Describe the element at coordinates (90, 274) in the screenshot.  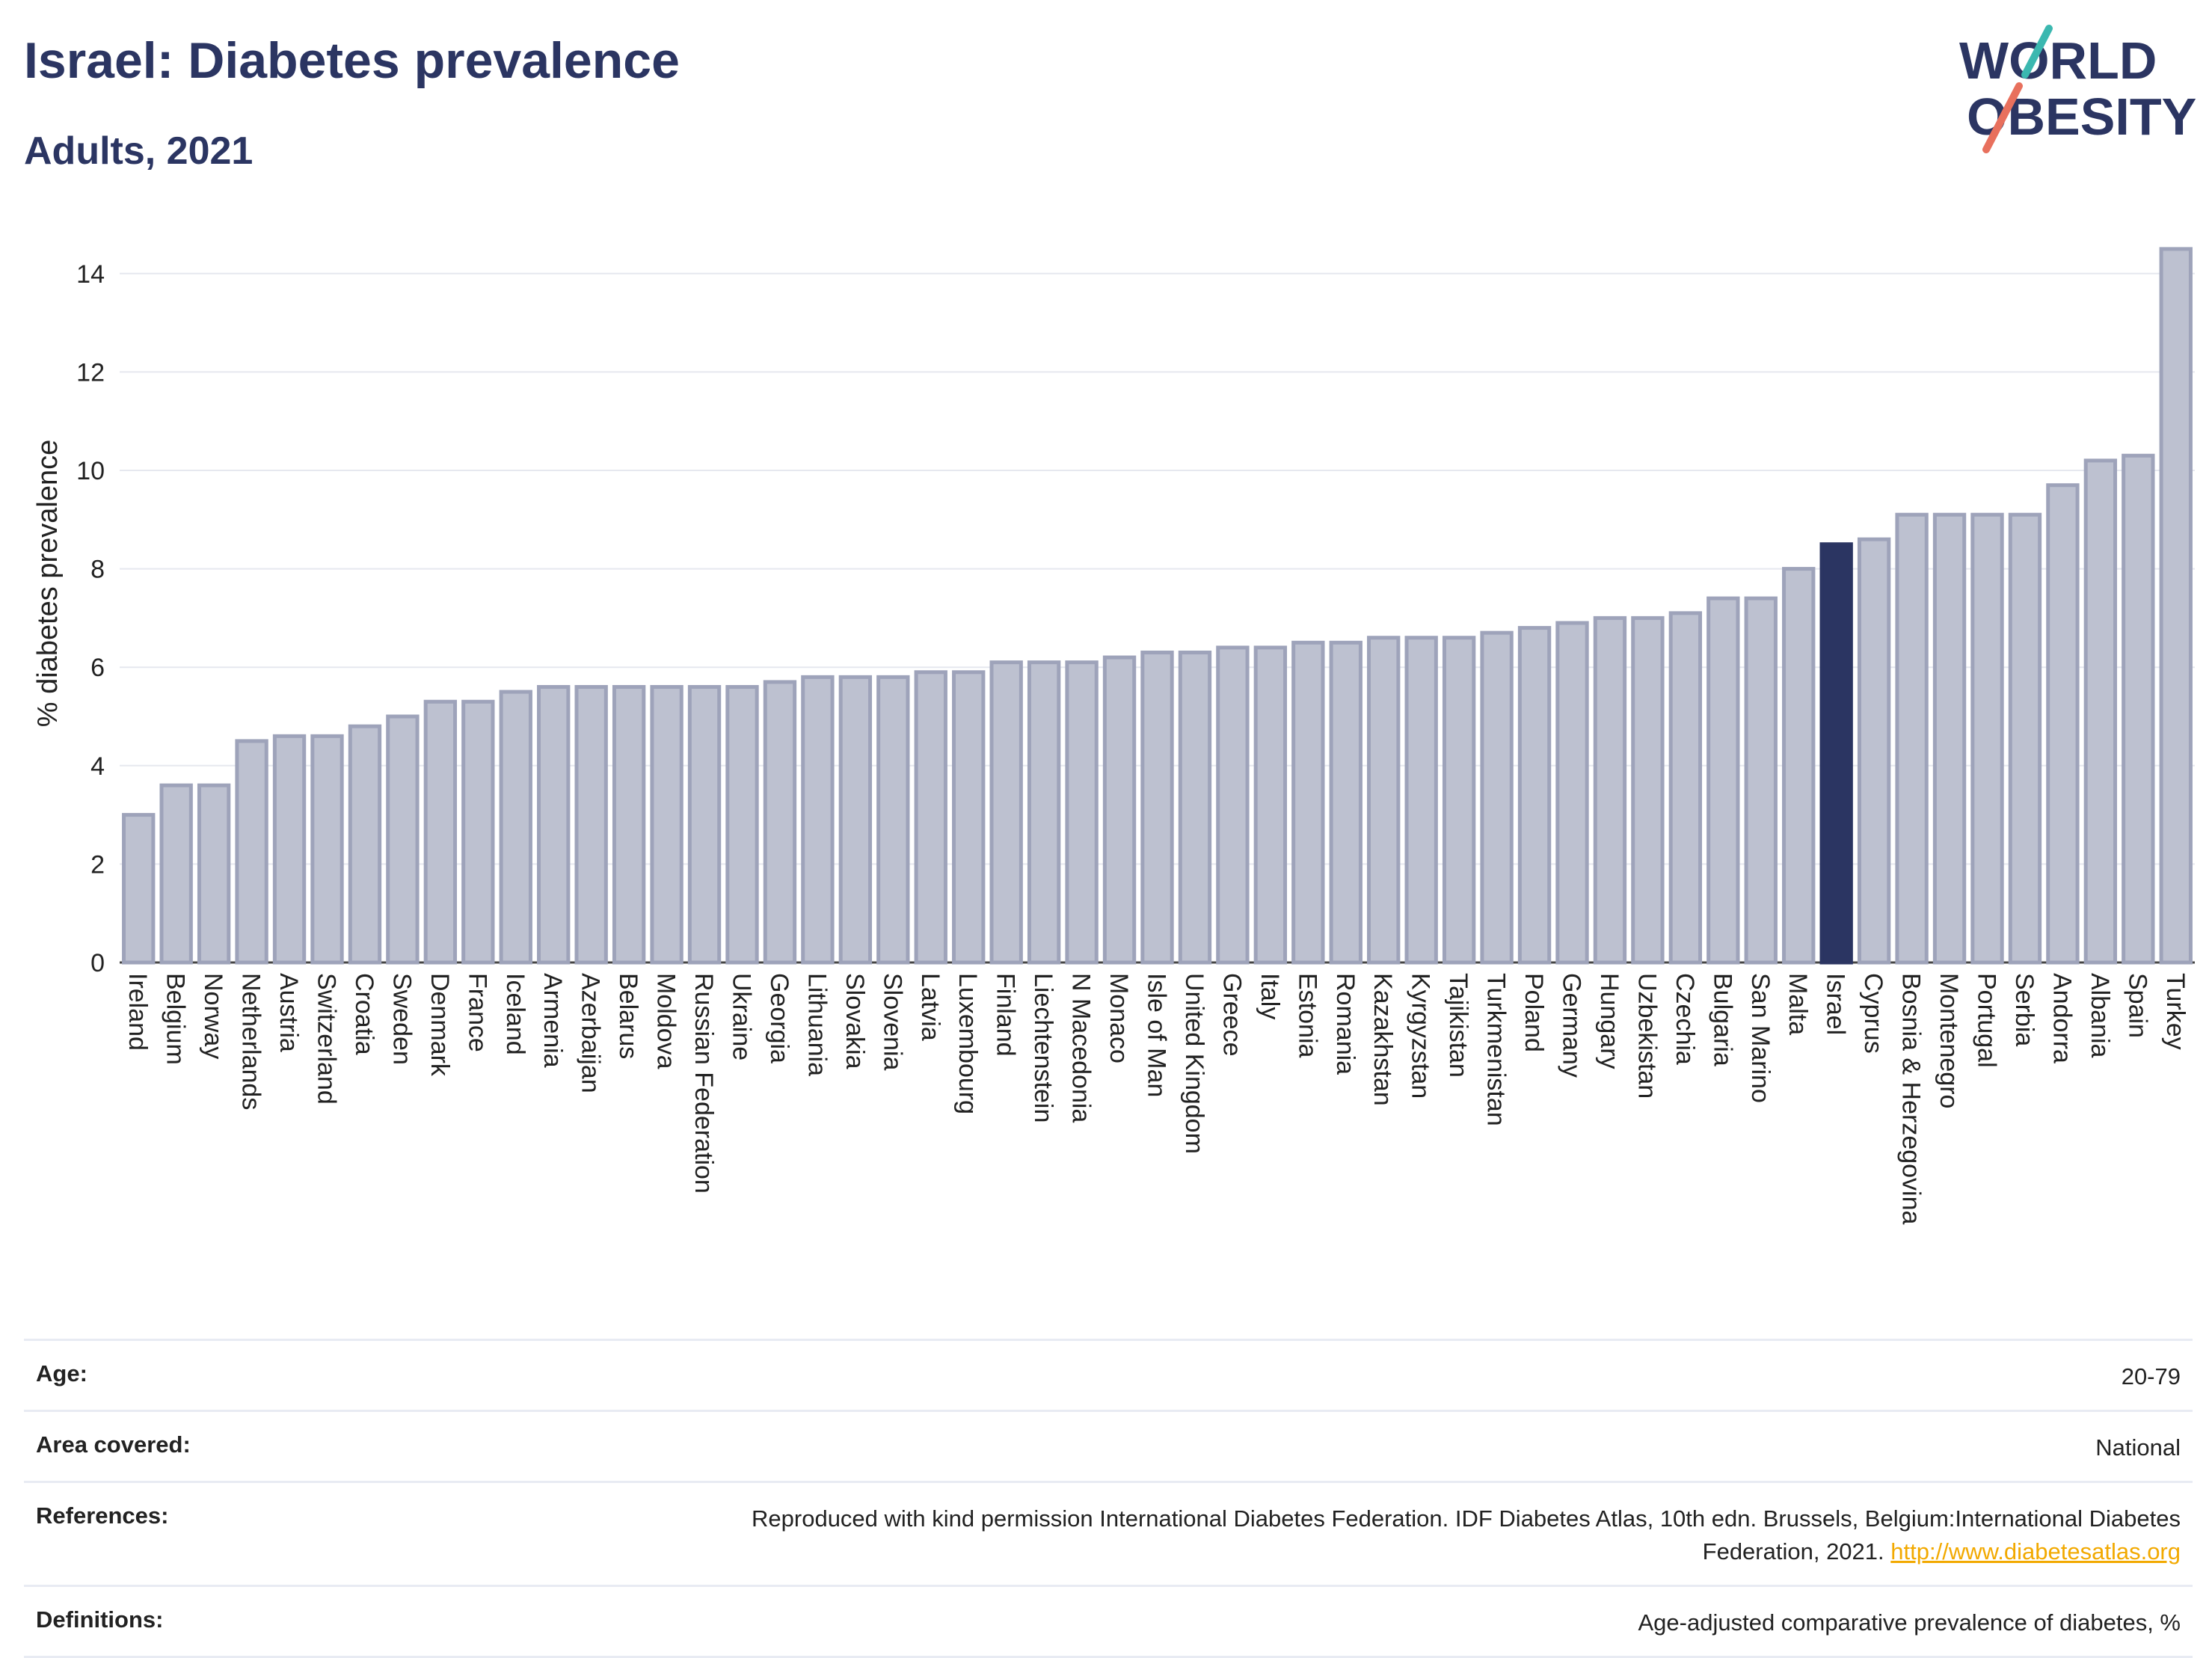
I see `y-tick-label: 14` at that location.